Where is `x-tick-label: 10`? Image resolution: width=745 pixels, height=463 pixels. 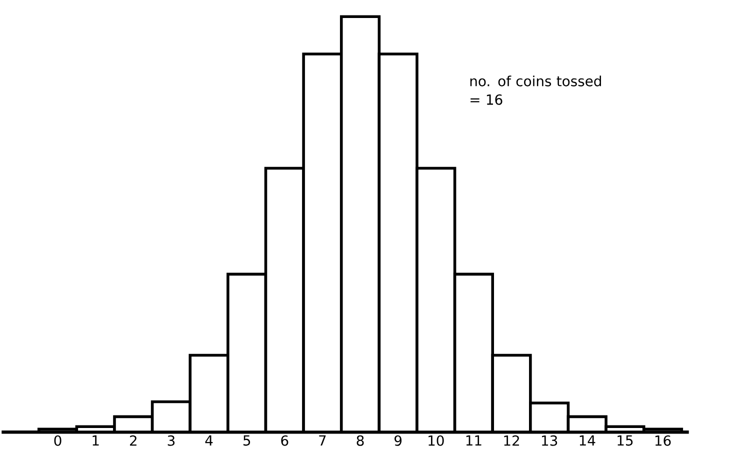
x-tick-label: 10 is located at coordinates (436, 440).